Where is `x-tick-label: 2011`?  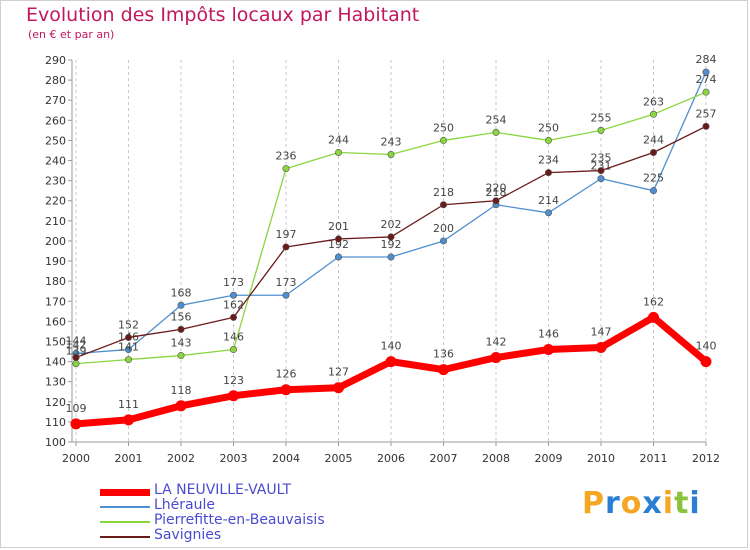
x-tick-label: 2011 is located at coordinates (654, 458).